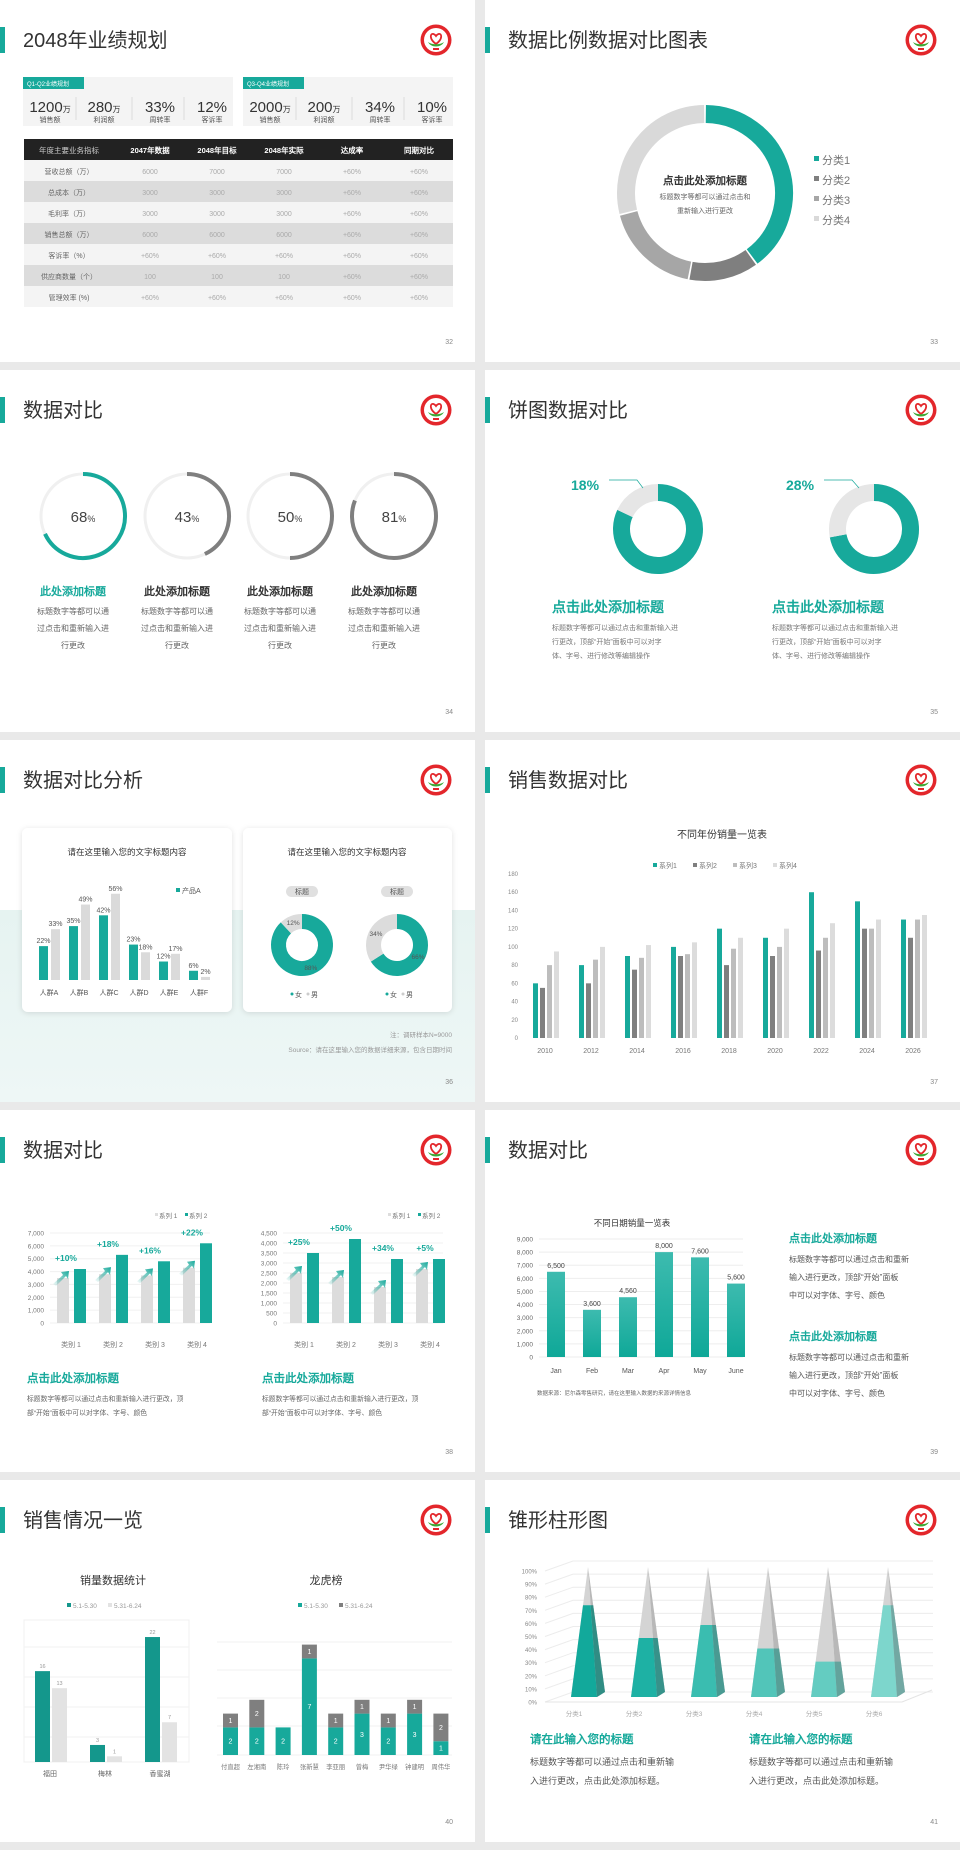 This screenshot has height=1850, width=960. I want to click on data-label: 56%, so click(115, 889).